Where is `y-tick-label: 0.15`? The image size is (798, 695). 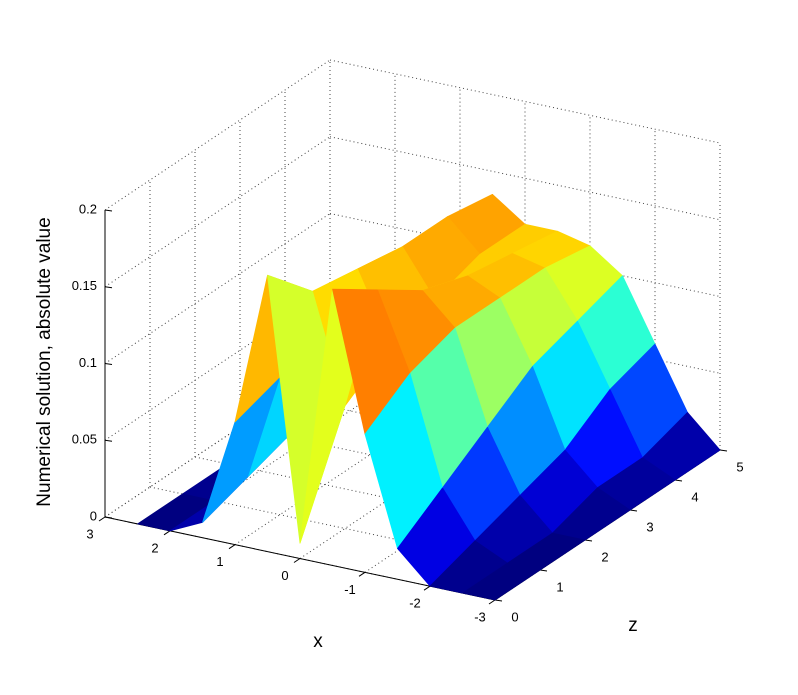 y-tick-label: 0.15 is located at coordinates (84, 285).